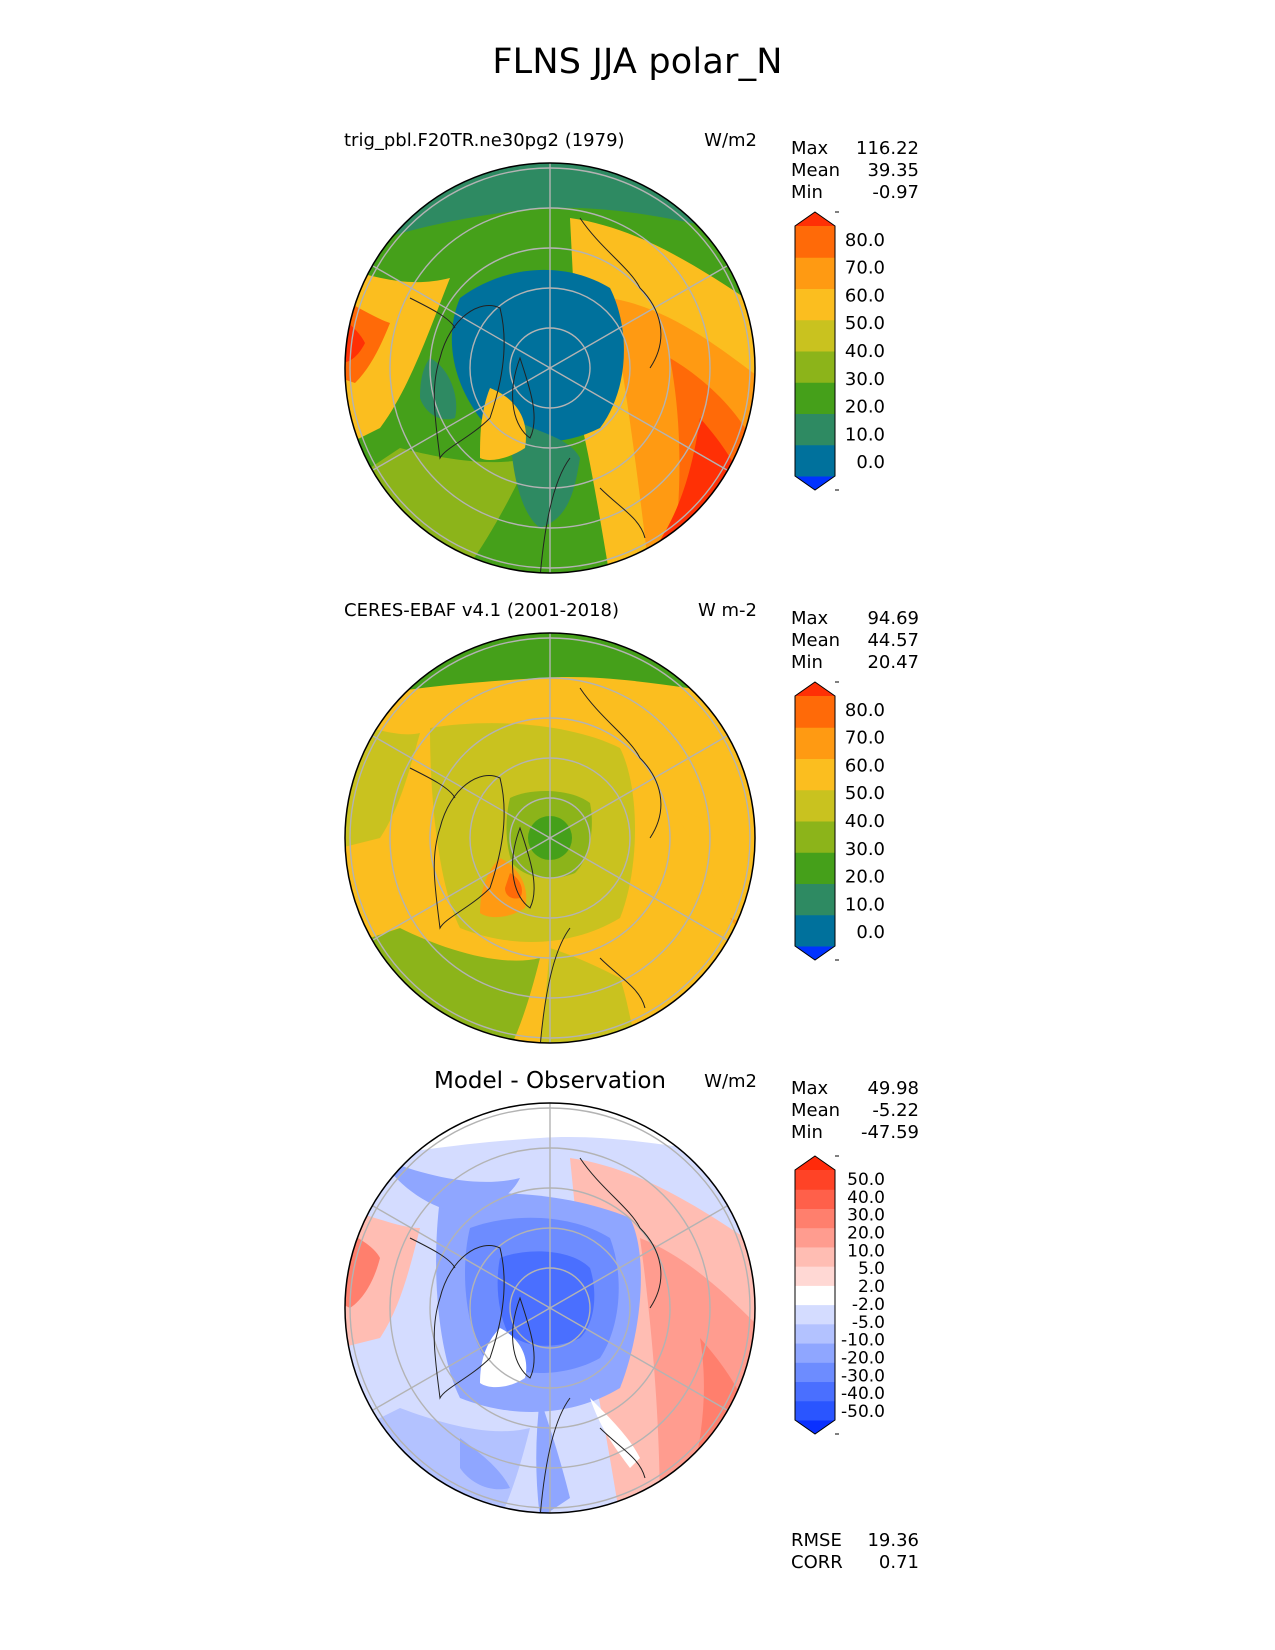 The height and width of the screenshot is (1650, 1275). Describe the element at coordinates (863, 1394) in the screenshot. I see `colorbar-tick-label: -40.0` at that location.